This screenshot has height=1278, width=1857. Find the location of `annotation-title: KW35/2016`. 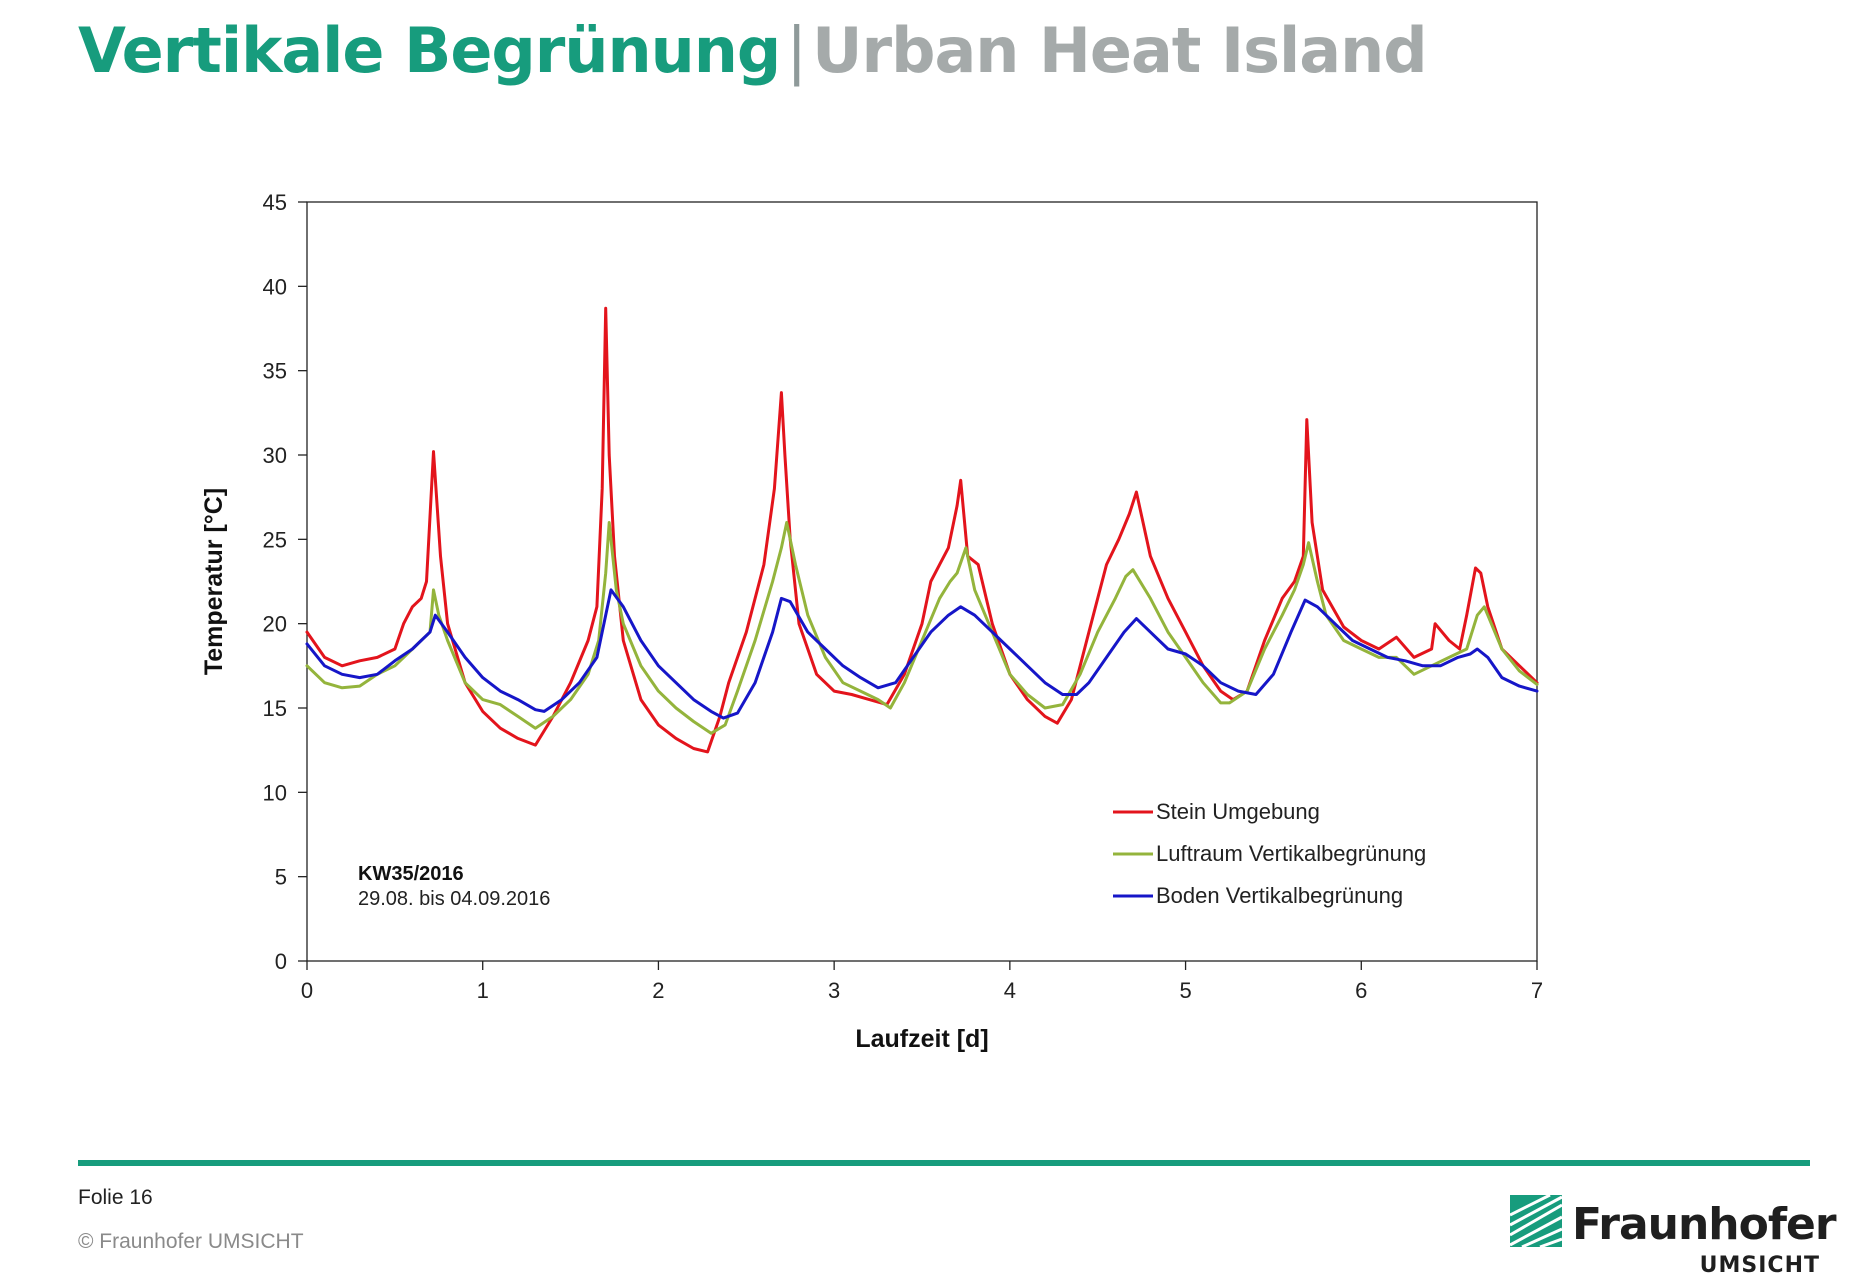

annotation-title: KW35/2016 is located at coordinates (411, 874).